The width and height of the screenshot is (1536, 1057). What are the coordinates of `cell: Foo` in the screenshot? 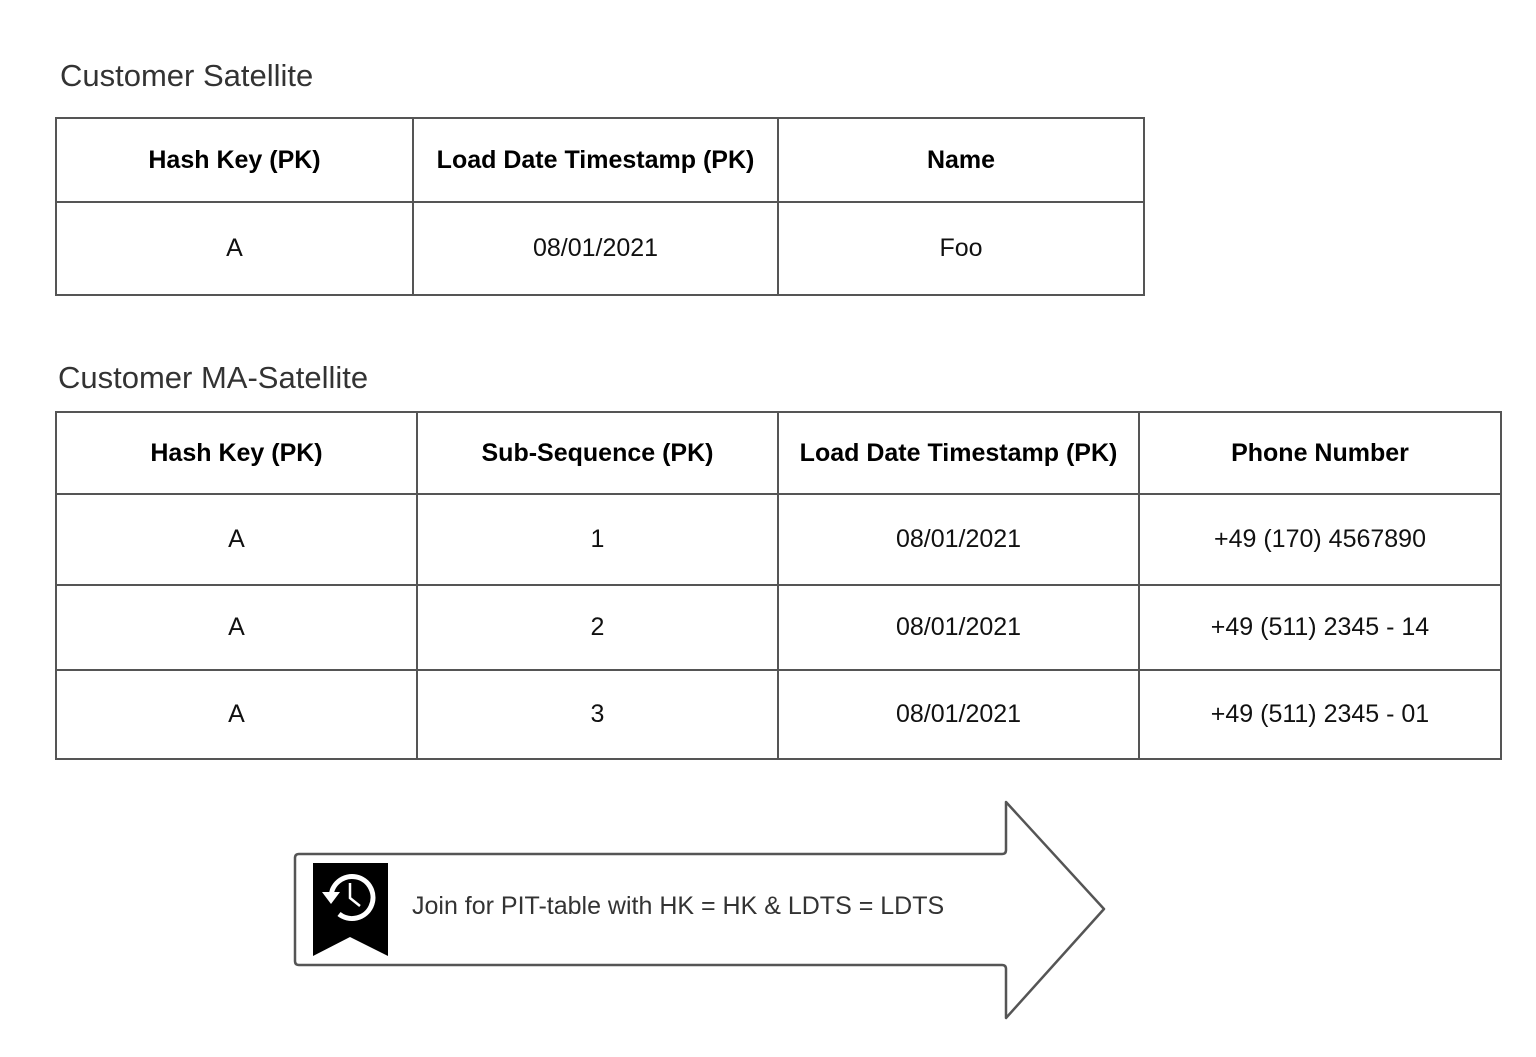 It's located at (961, 248).